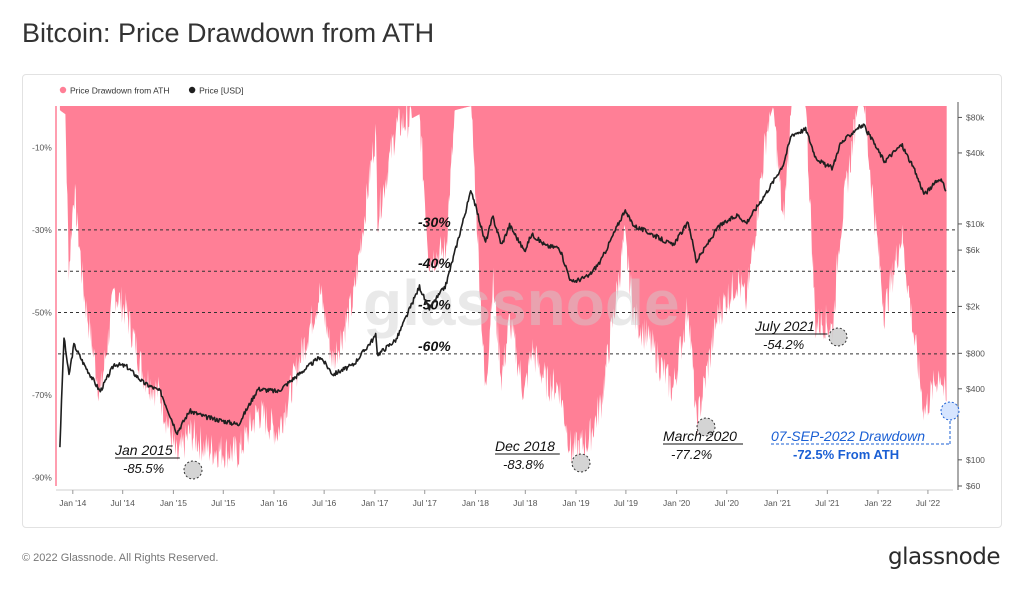 This screenshot has width=1024, height=589. Describe the element at coordinates (944, 557) in the screenshot. I see `brand-logo-text: glassnode` at that location.